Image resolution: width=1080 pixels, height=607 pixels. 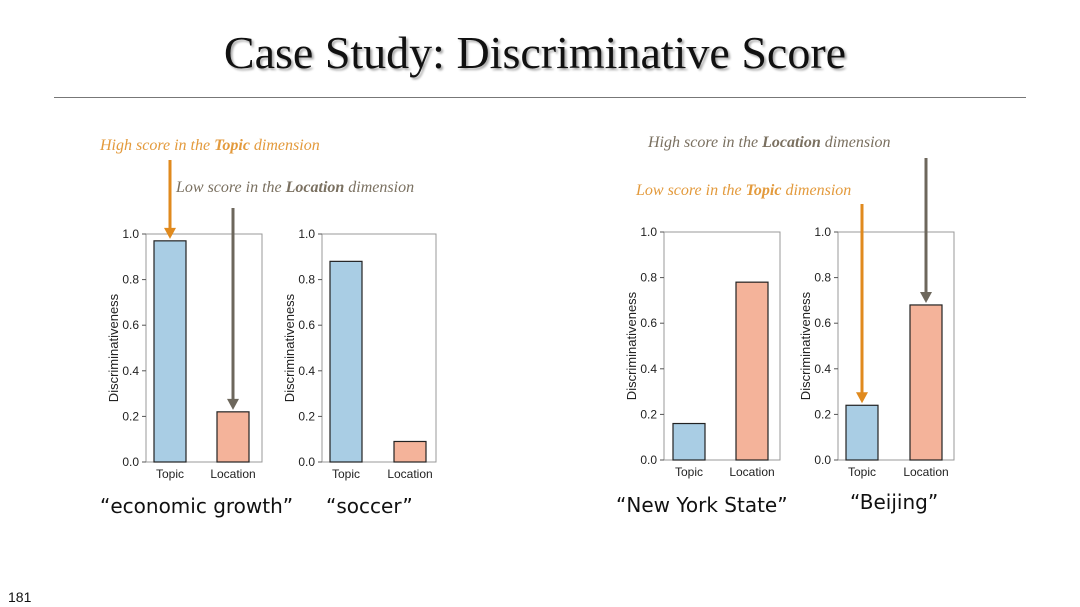 I want to click on caption-soccer: “soccer”, so click(x=369, y=506).